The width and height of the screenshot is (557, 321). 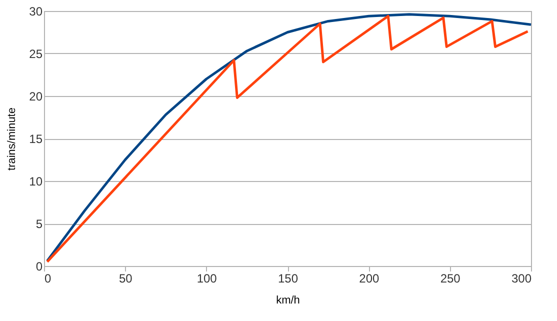 I want to click on y-axis-title: trains/minute, so click(x=12, y=139).